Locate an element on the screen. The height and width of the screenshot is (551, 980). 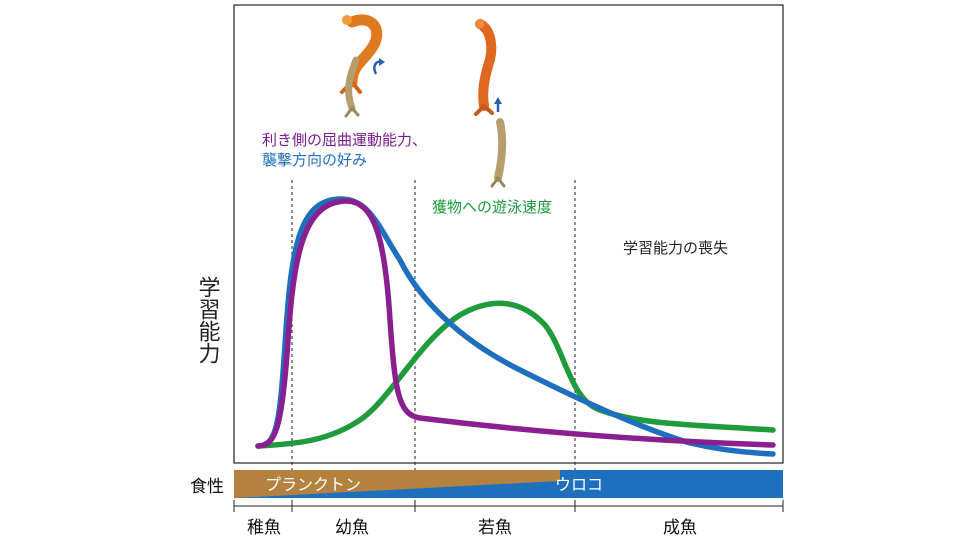
purple-curve-label-line1: 利き側の屈曲運動能力、 is located at coordinates (344, 140).